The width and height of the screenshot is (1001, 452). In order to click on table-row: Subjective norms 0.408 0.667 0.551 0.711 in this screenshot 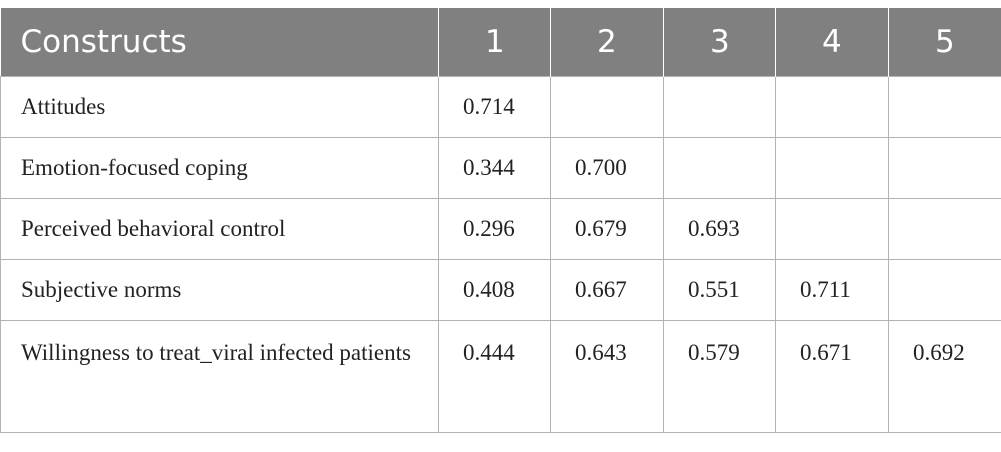, I will do `click(500, 289)`.